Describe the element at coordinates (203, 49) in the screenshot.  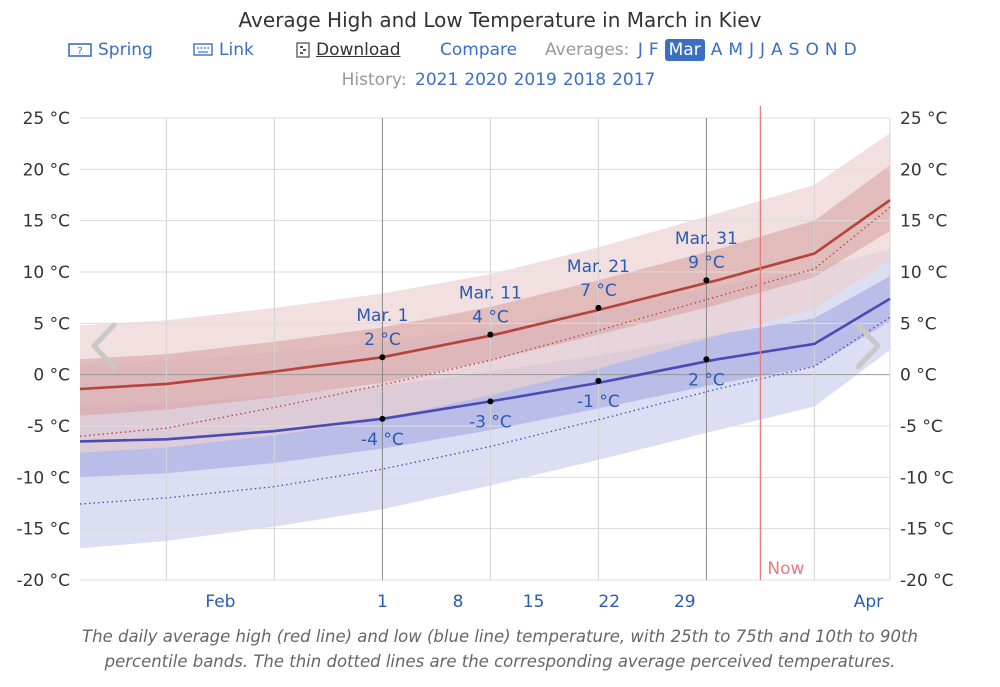
I see `keyboard-icon` at that location.